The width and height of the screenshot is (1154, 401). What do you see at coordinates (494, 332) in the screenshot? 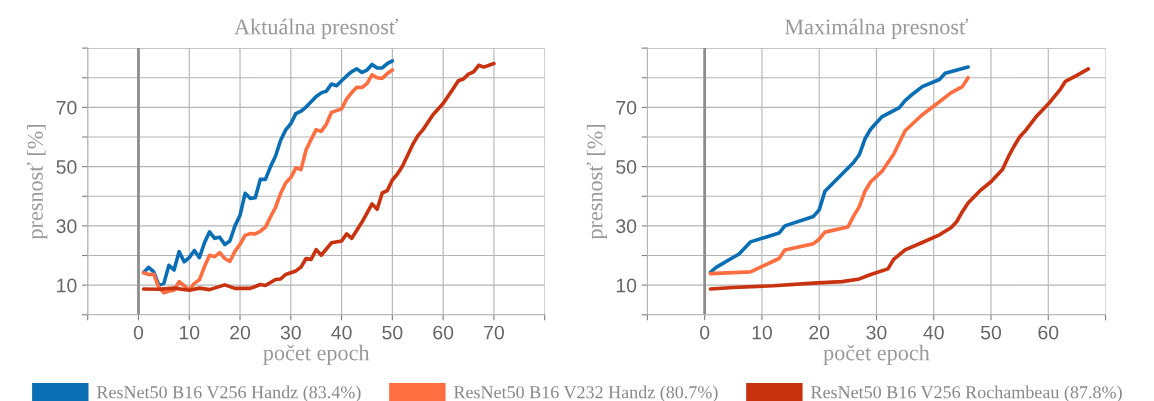
I see `x-tick-label: 70` at bounding box center [494, 332].